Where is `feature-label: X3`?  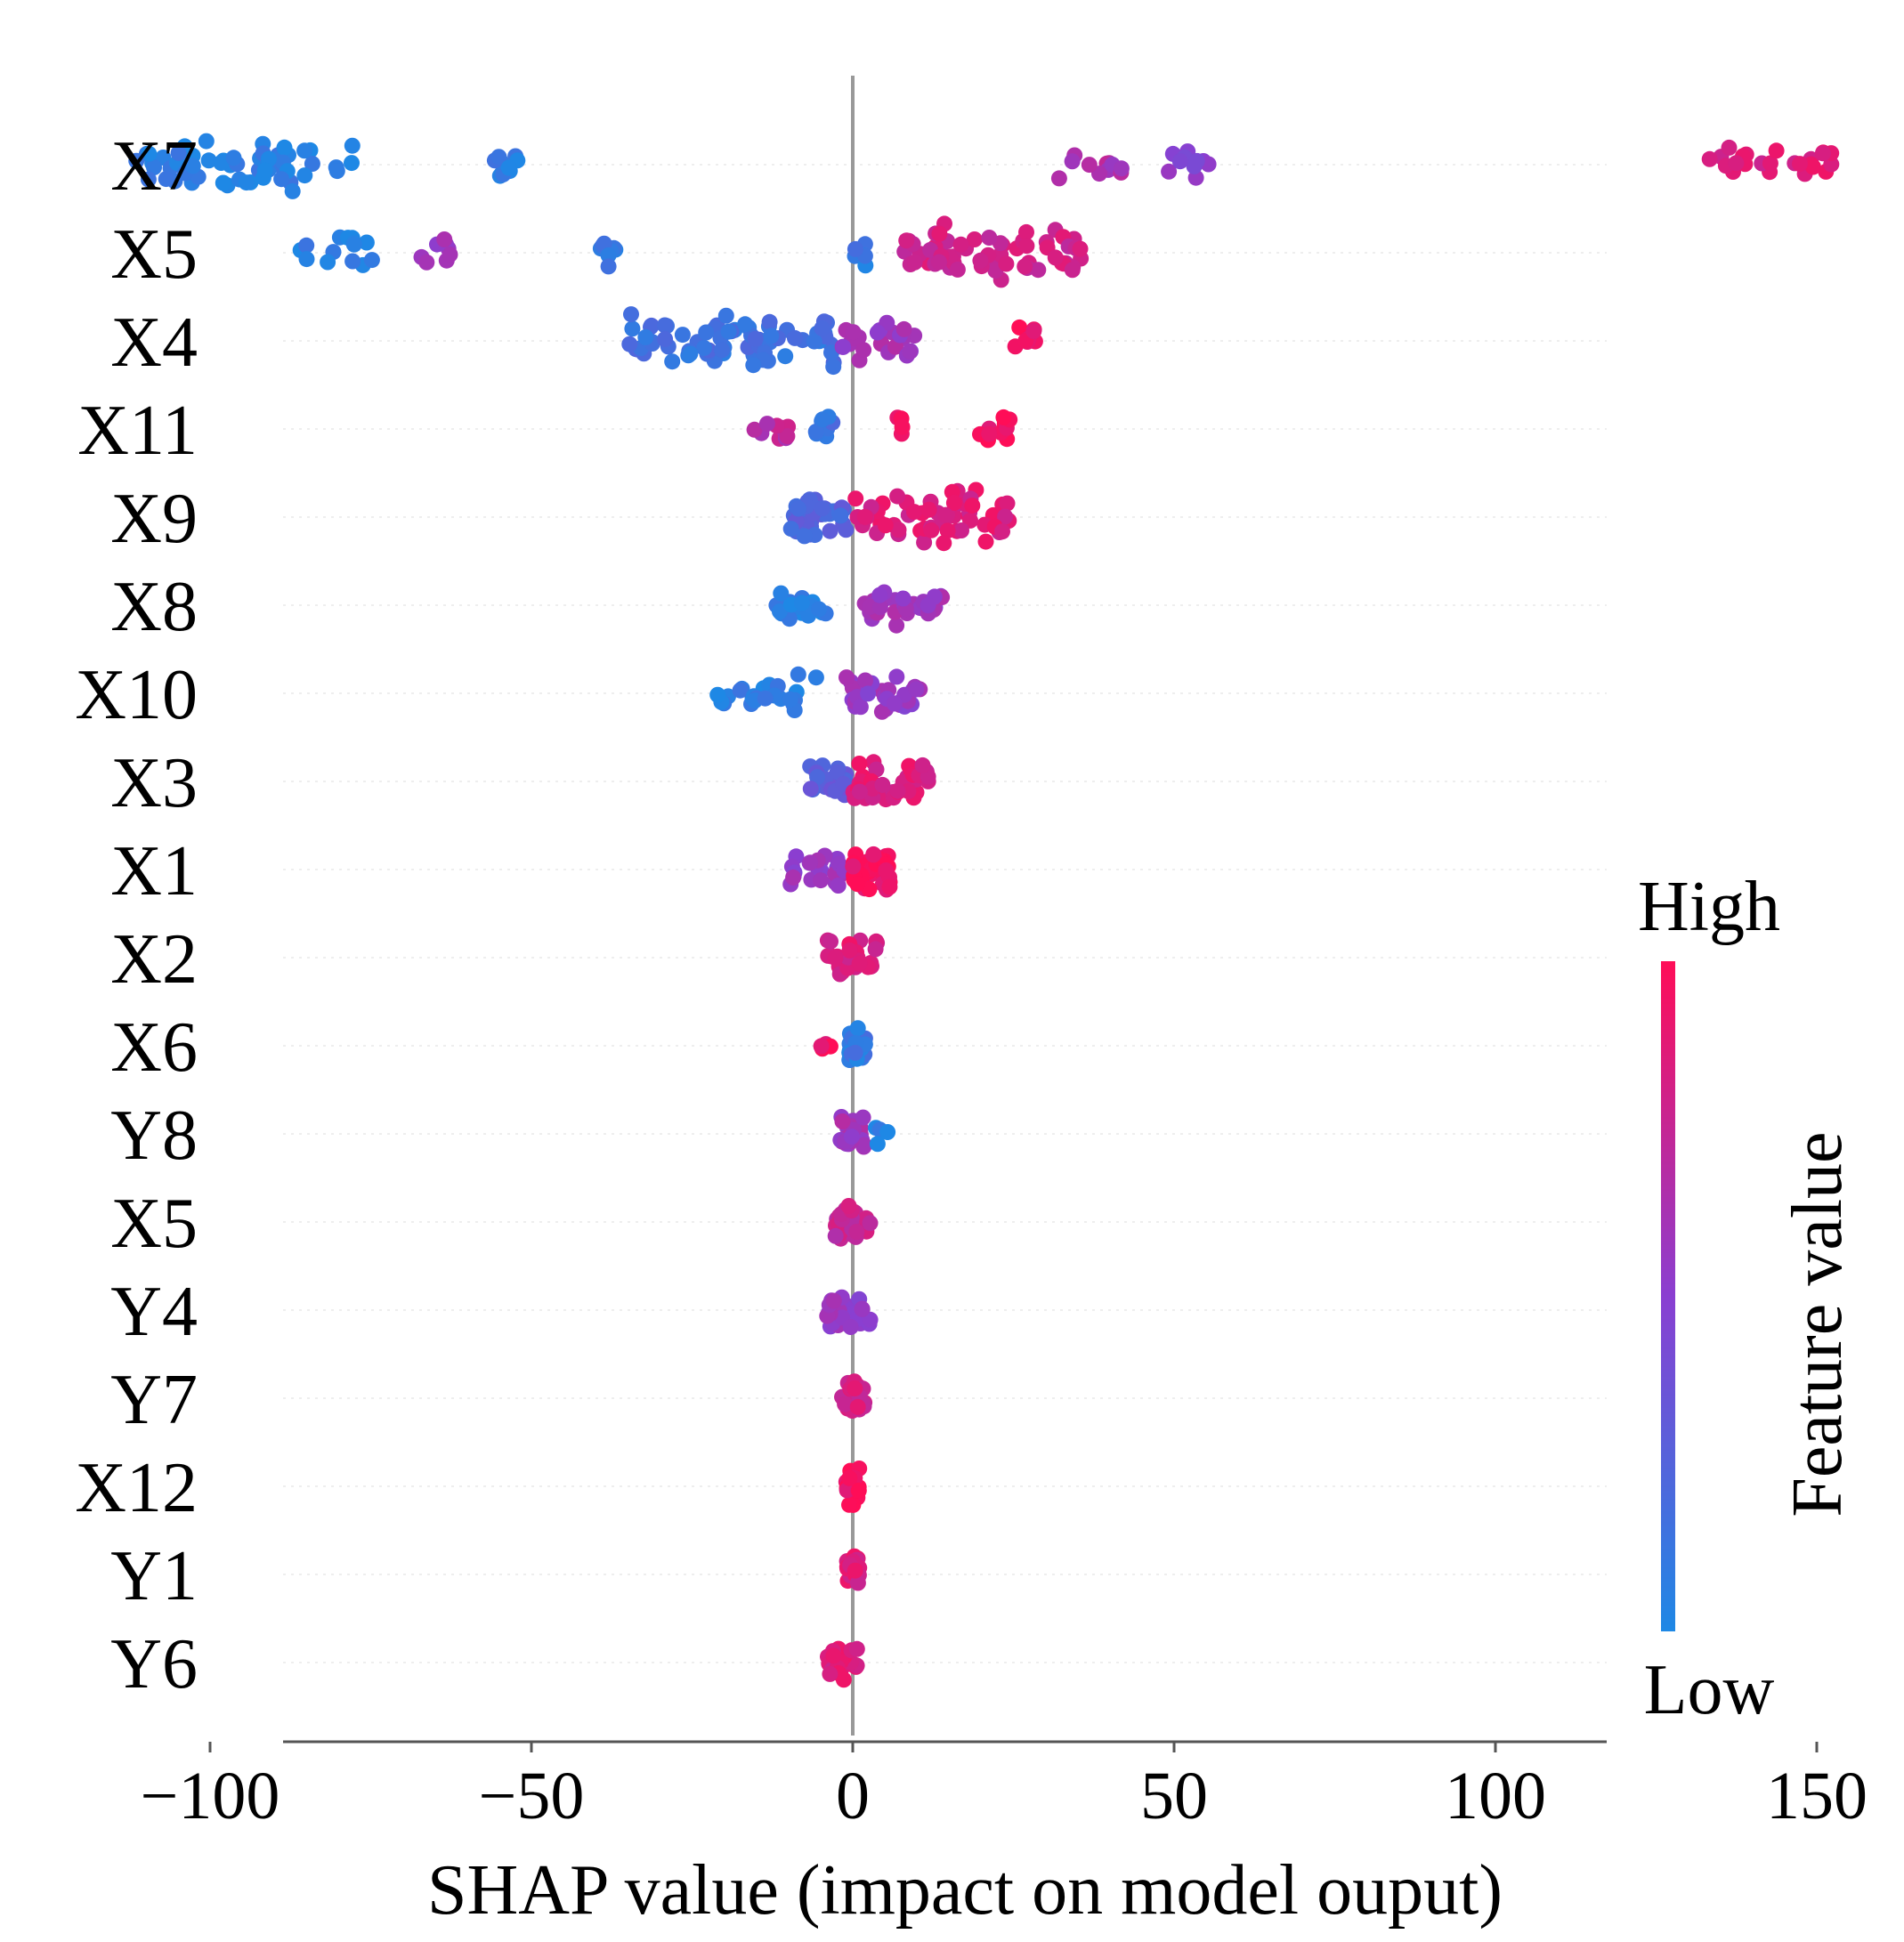
feature-label: X3 is located at coordinates (154, 783).